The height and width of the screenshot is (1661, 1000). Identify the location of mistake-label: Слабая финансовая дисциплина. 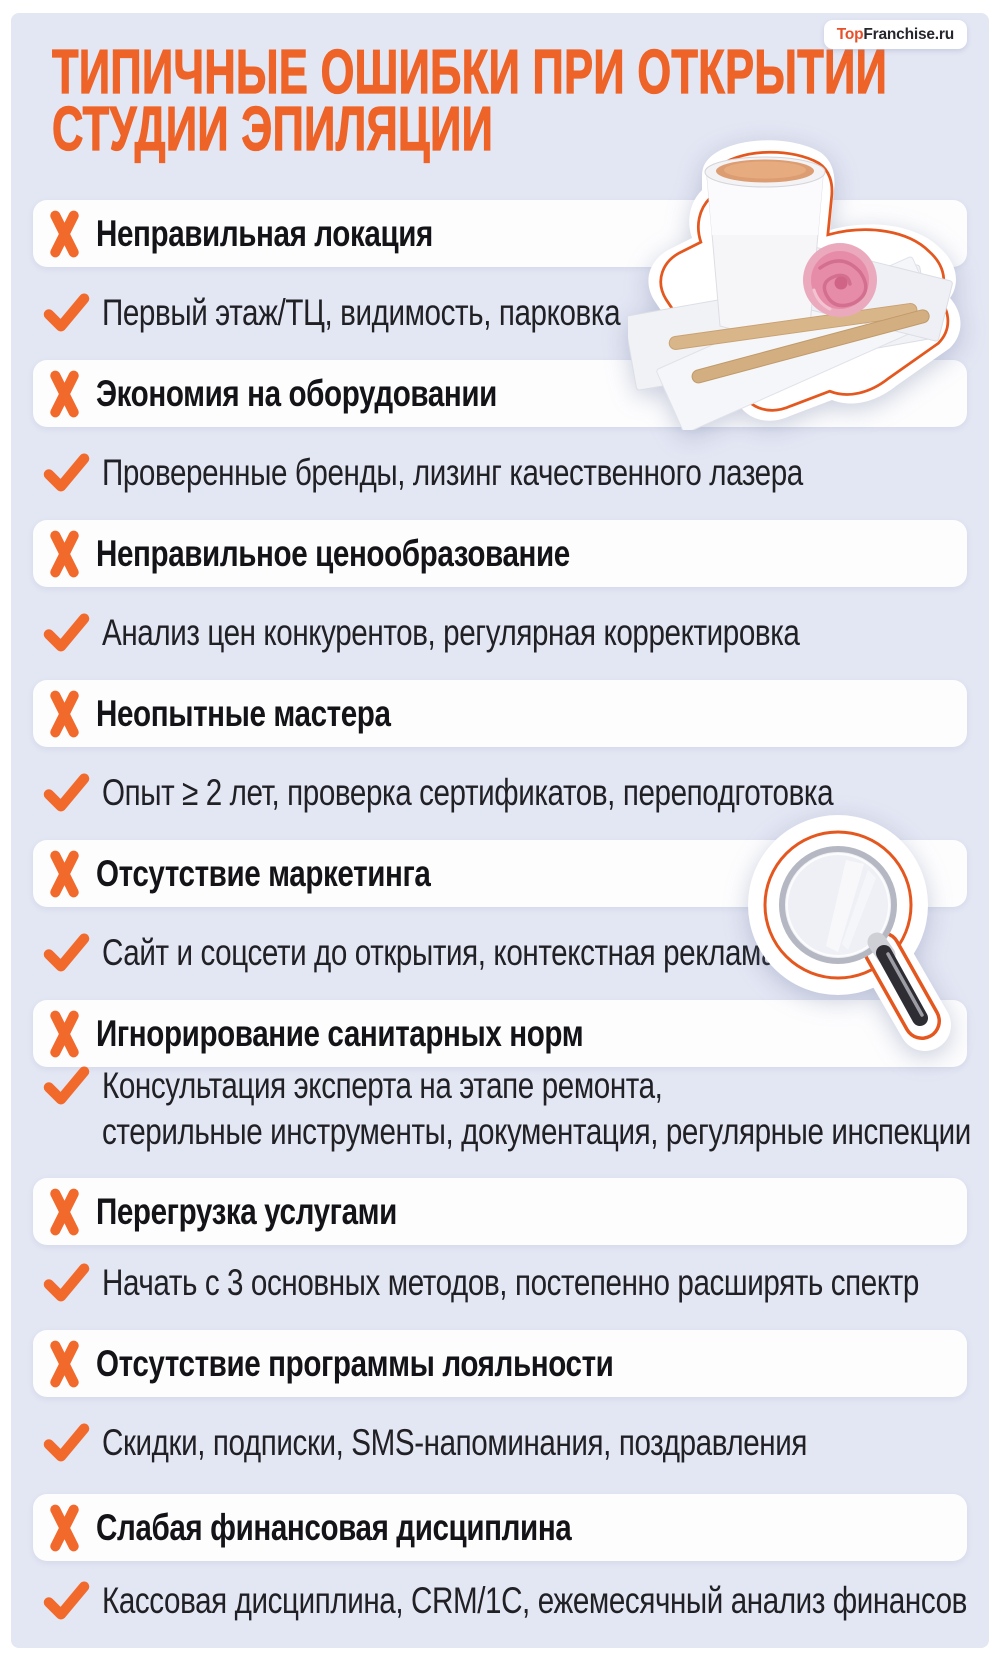
(334, 1527).